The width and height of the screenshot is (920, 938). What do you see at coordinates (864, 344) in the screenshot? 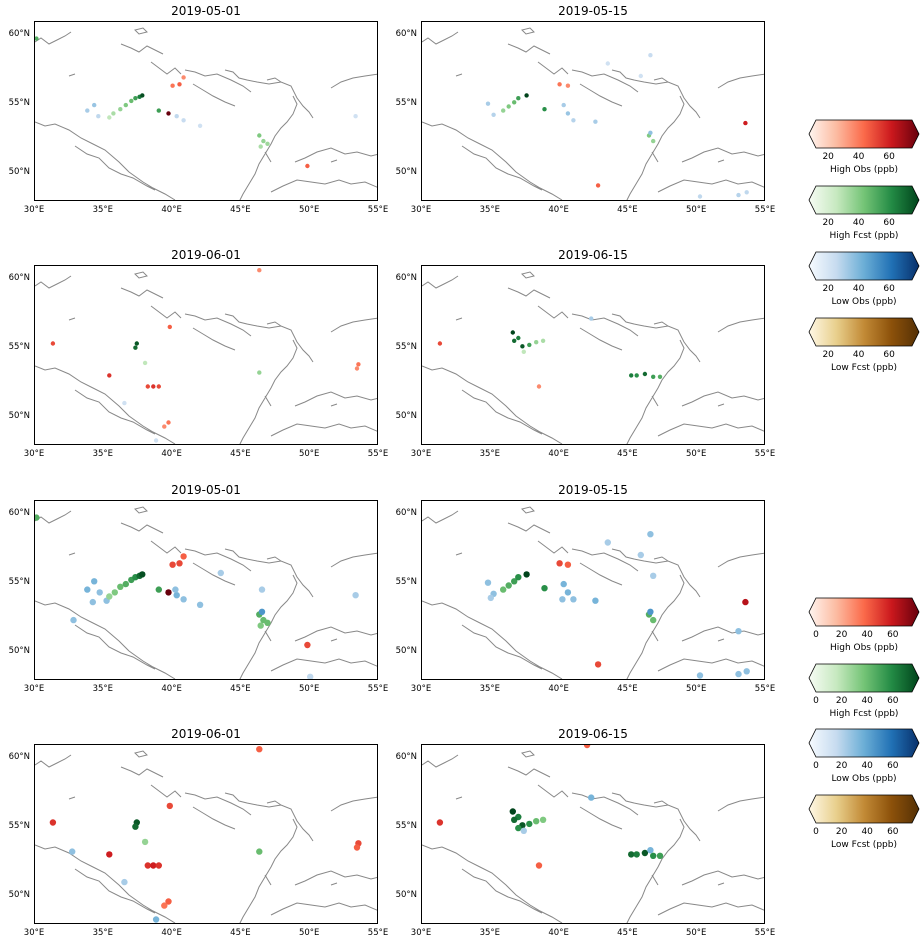
I see `colorbar-top-4: 20 40 60 Low Fcst (ppb)` at bounding box center [864, 344].